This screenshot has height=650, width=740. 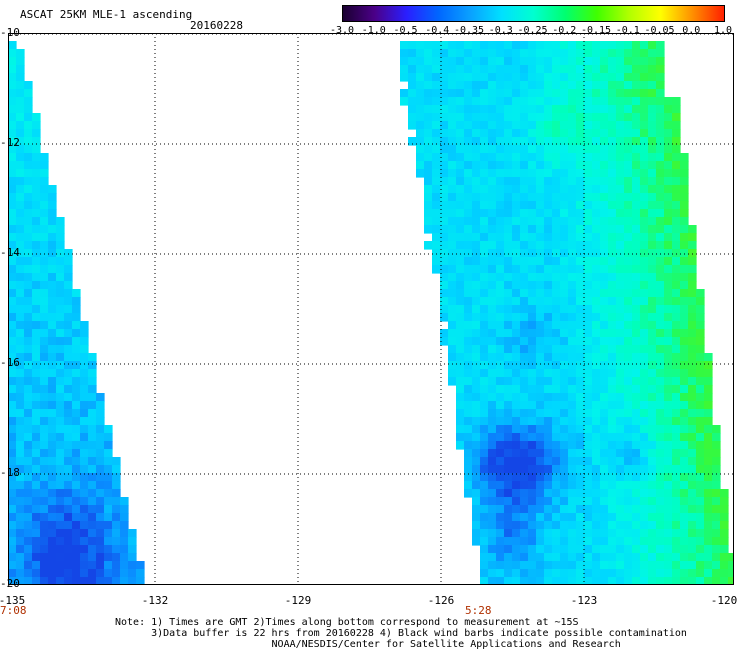 What do you see at coordinates (533, 13) in the screenshot?
I see `colorbar` at bounding box center [533, 13].